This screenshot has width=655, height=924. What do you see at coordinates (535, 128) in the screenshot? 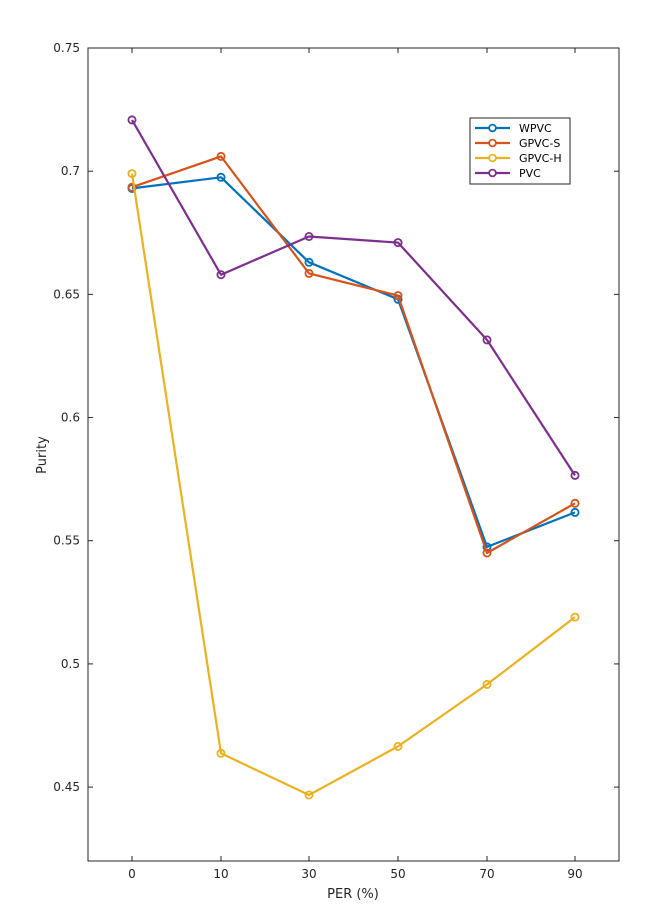
I see `legend-label: WPVC` at bounding box center [535, 128].